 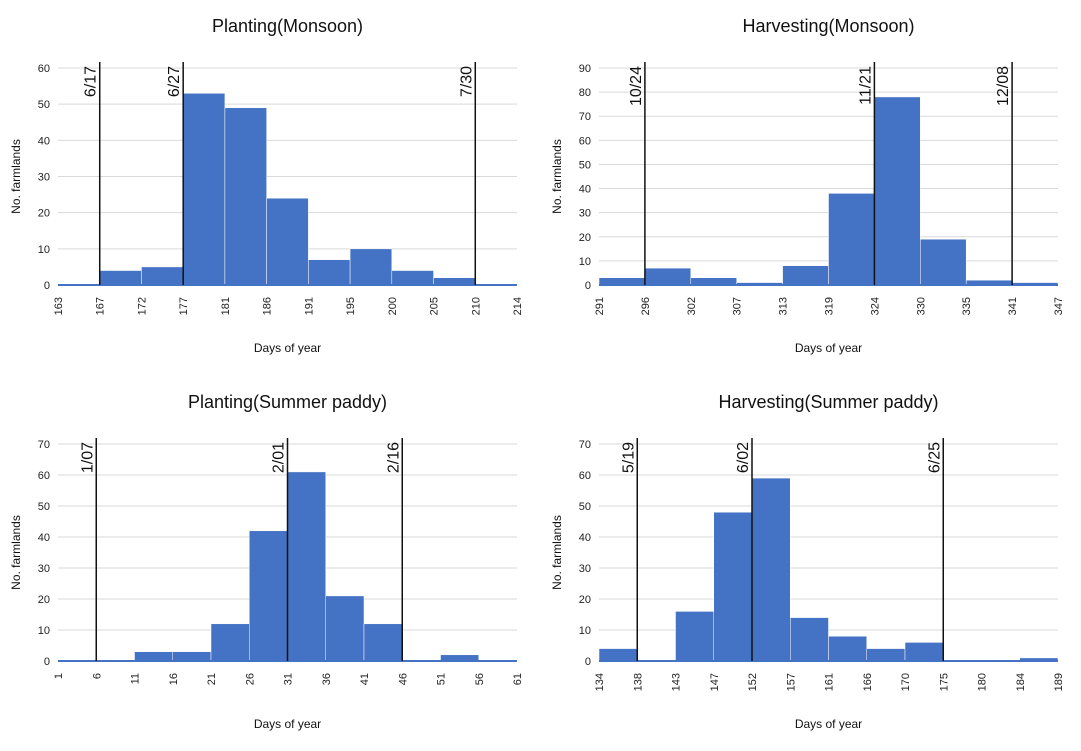 What do you see at coordinates (16, 552) in the screenshot?
I see `y-axis-label: No. farmlands` at bounding box center [16, 552].